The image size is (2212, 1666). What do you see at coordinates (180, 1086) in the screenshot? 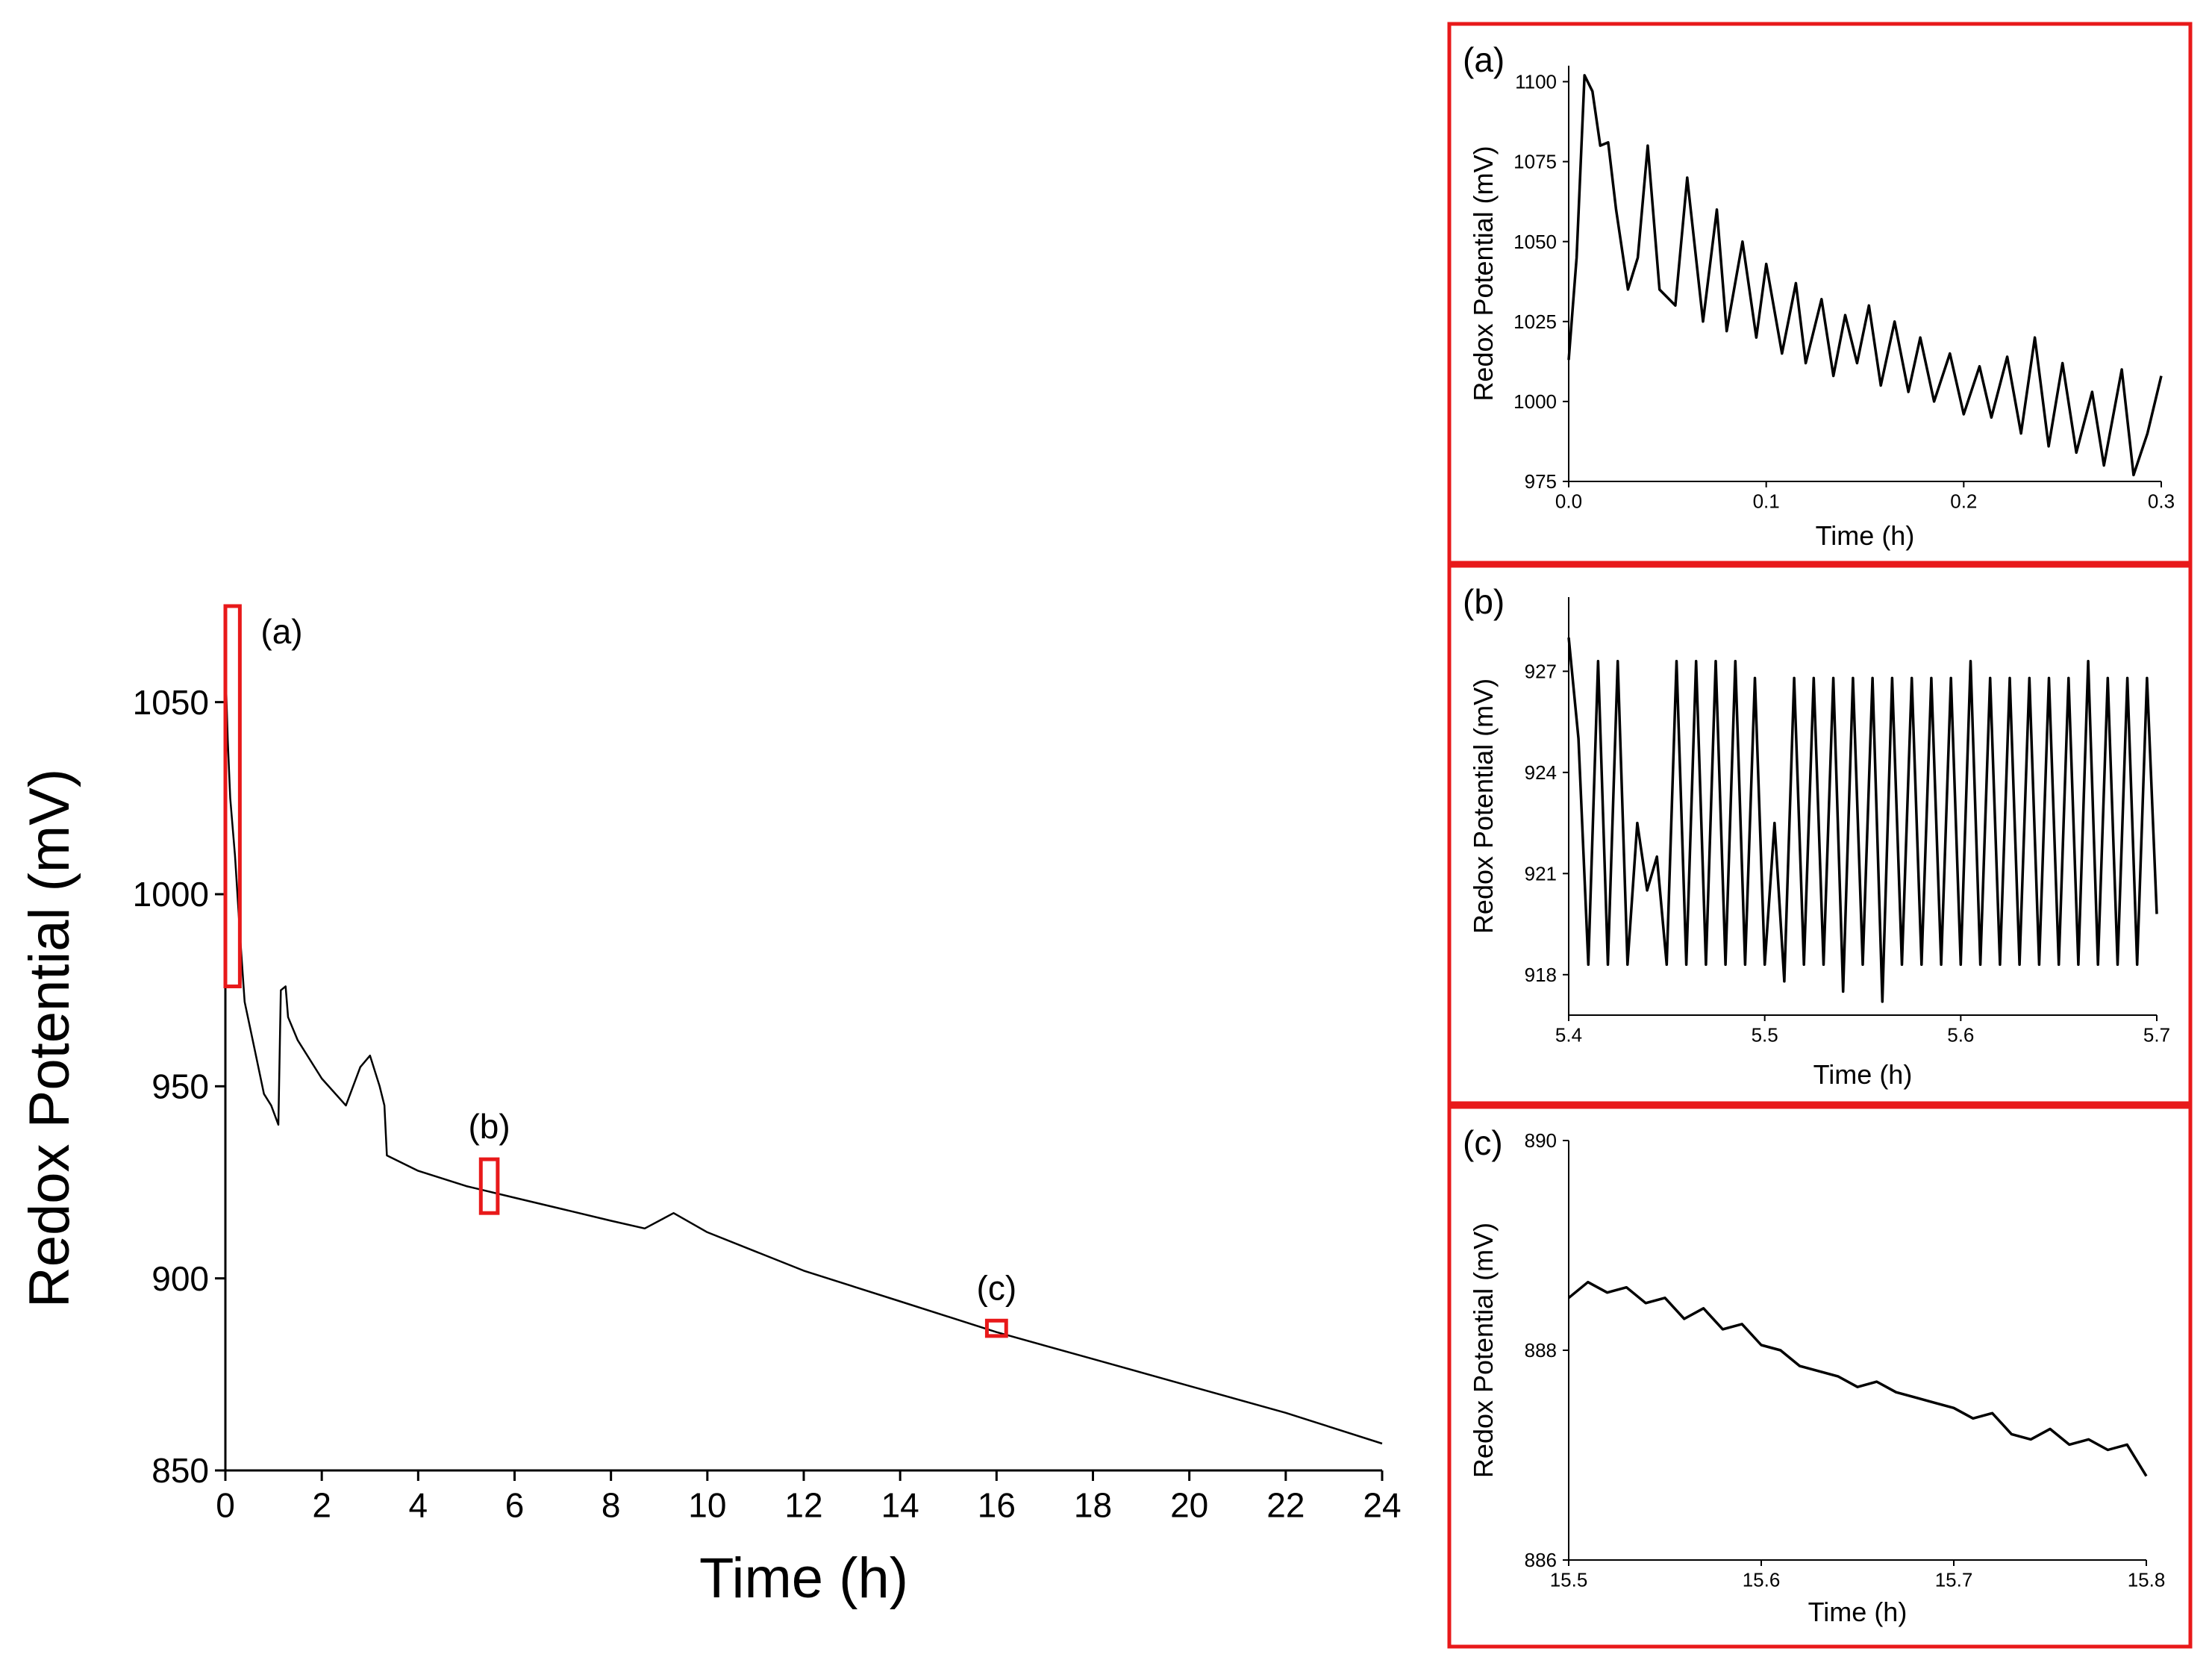
I see `y-tick-label: 950` at bounding box center [180, 1086].